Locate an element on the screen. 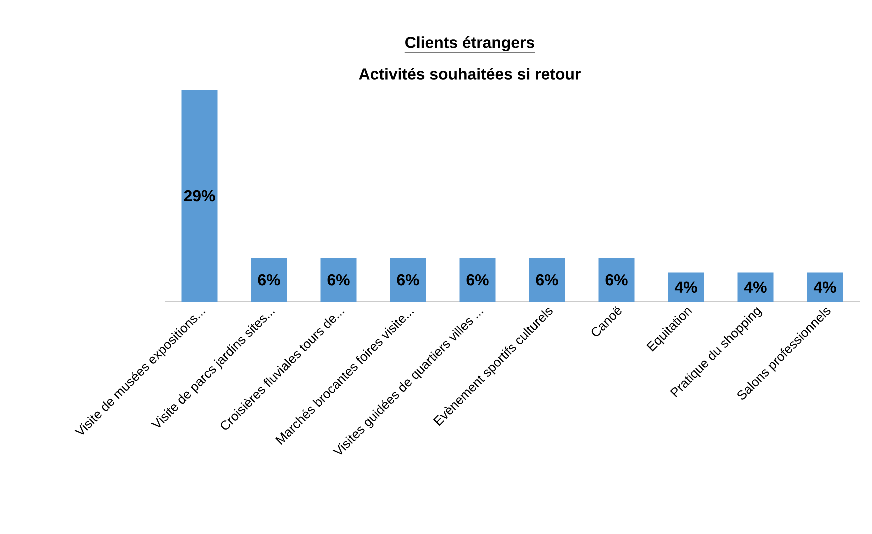  chart-subtitle: Activités souhaitées si retour is located at coordinates (470, 74).